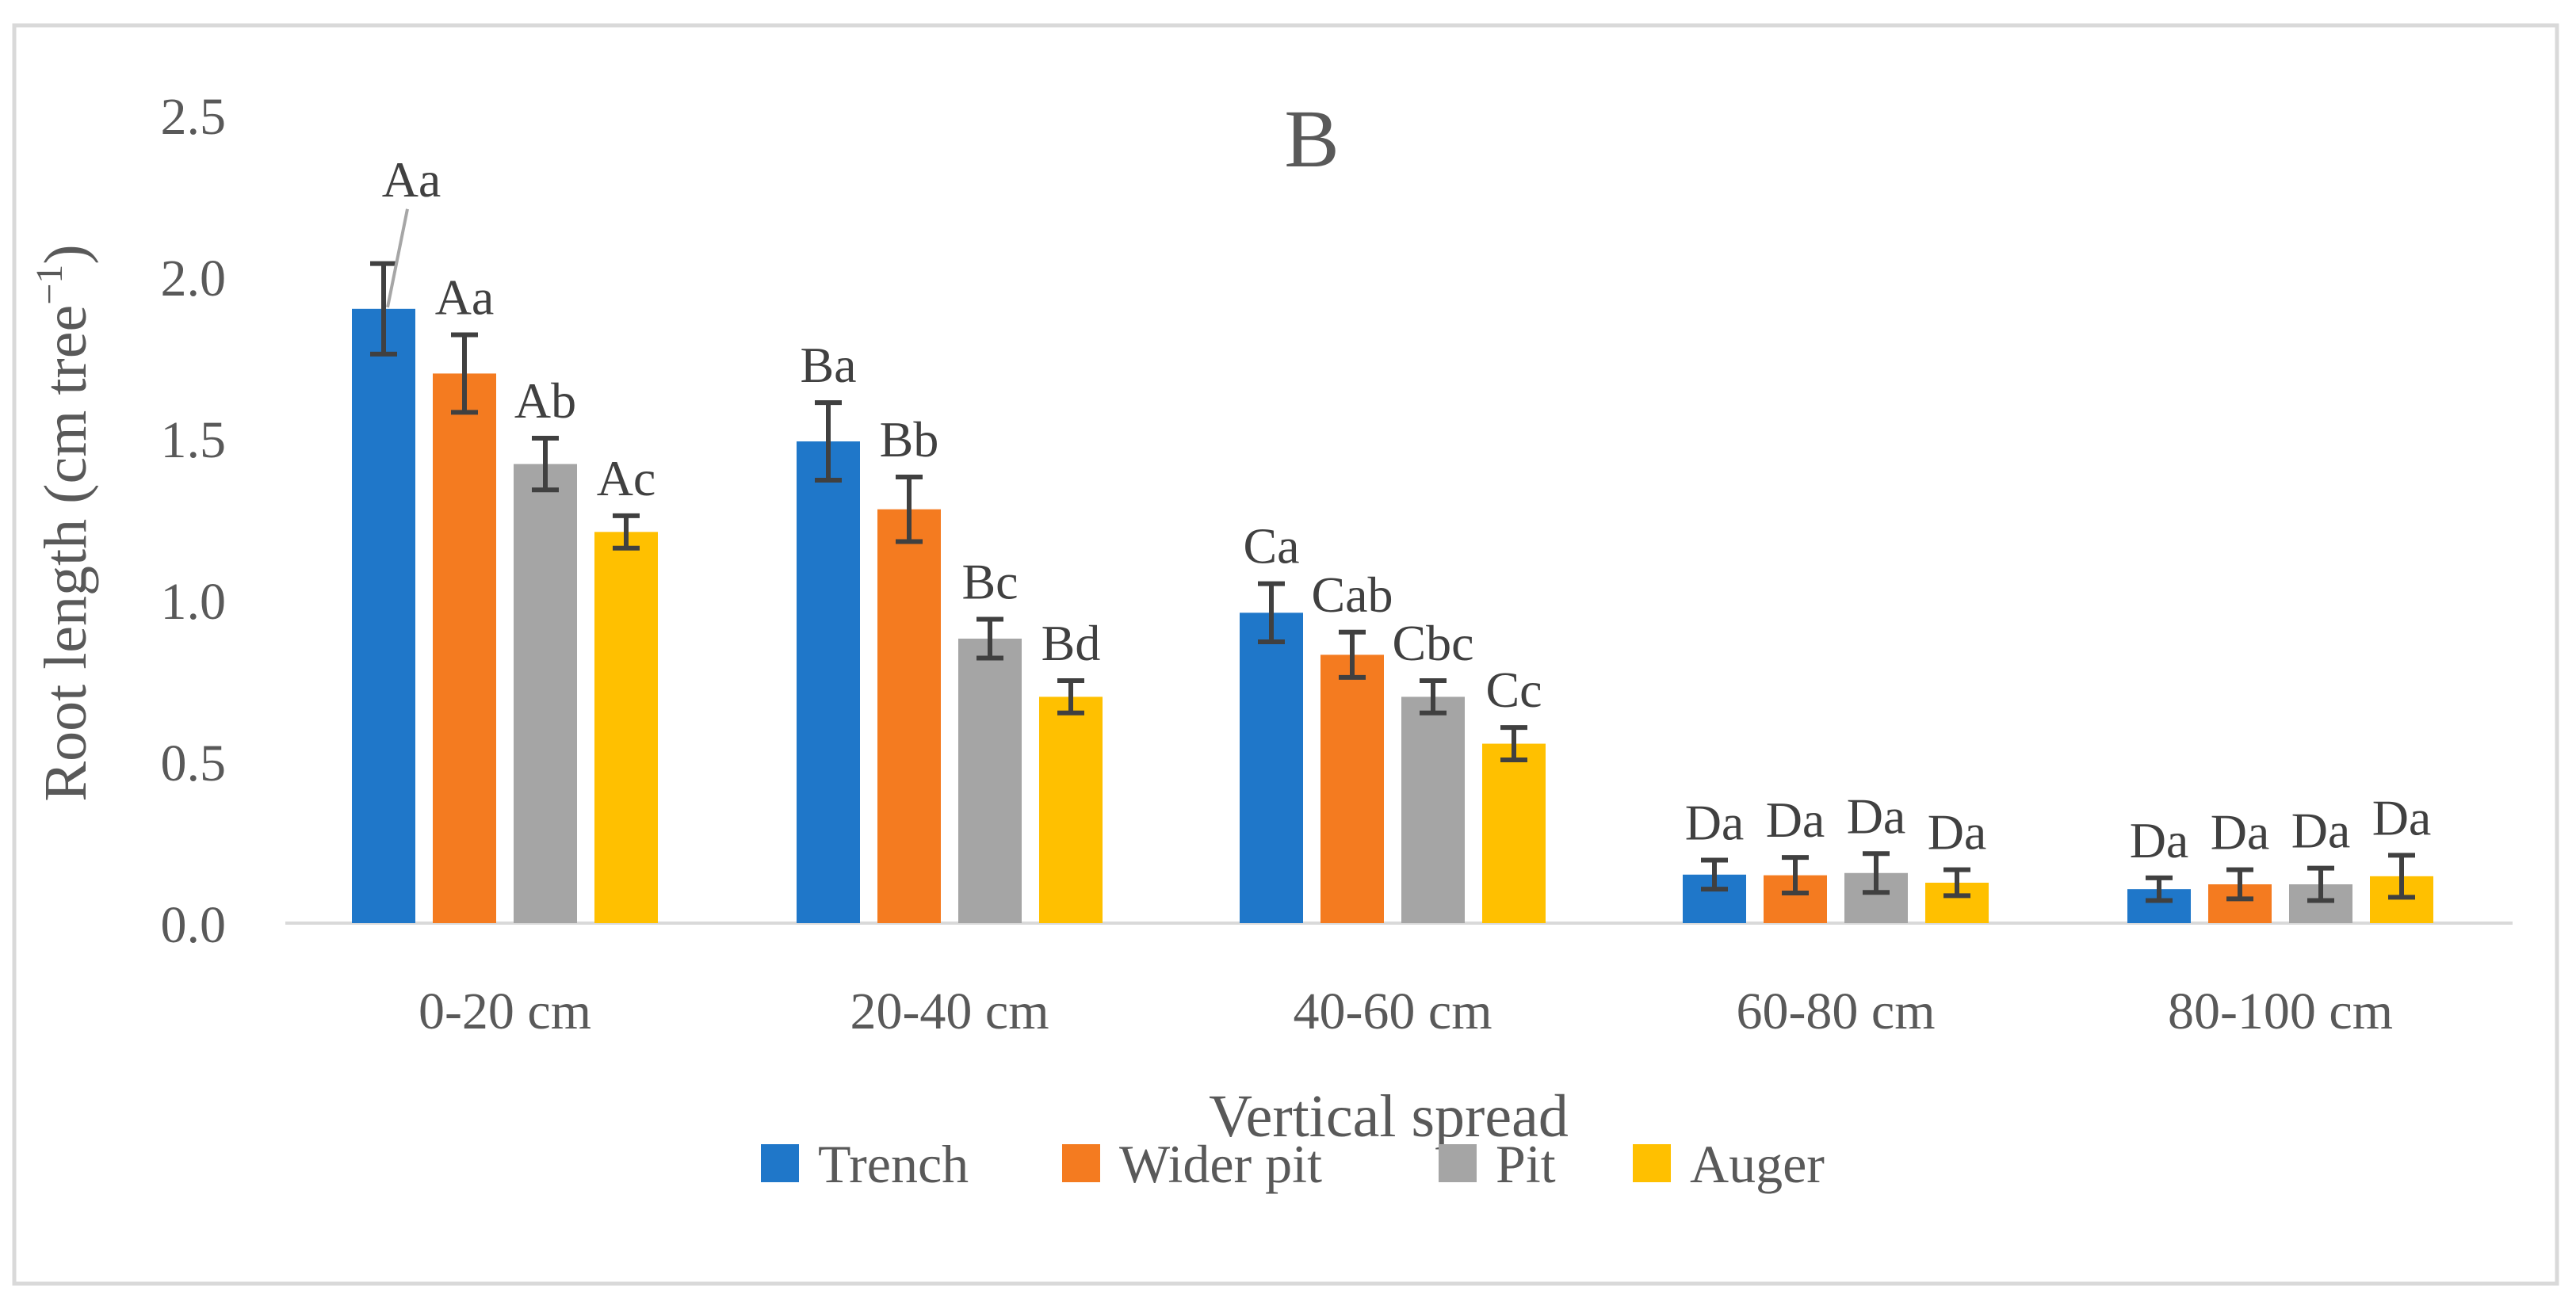 This screenshot has width=2576, height=1309. Describe the element at coordinates (1071, 643) in the screenshot. I see `data-label: Bd` at that location.